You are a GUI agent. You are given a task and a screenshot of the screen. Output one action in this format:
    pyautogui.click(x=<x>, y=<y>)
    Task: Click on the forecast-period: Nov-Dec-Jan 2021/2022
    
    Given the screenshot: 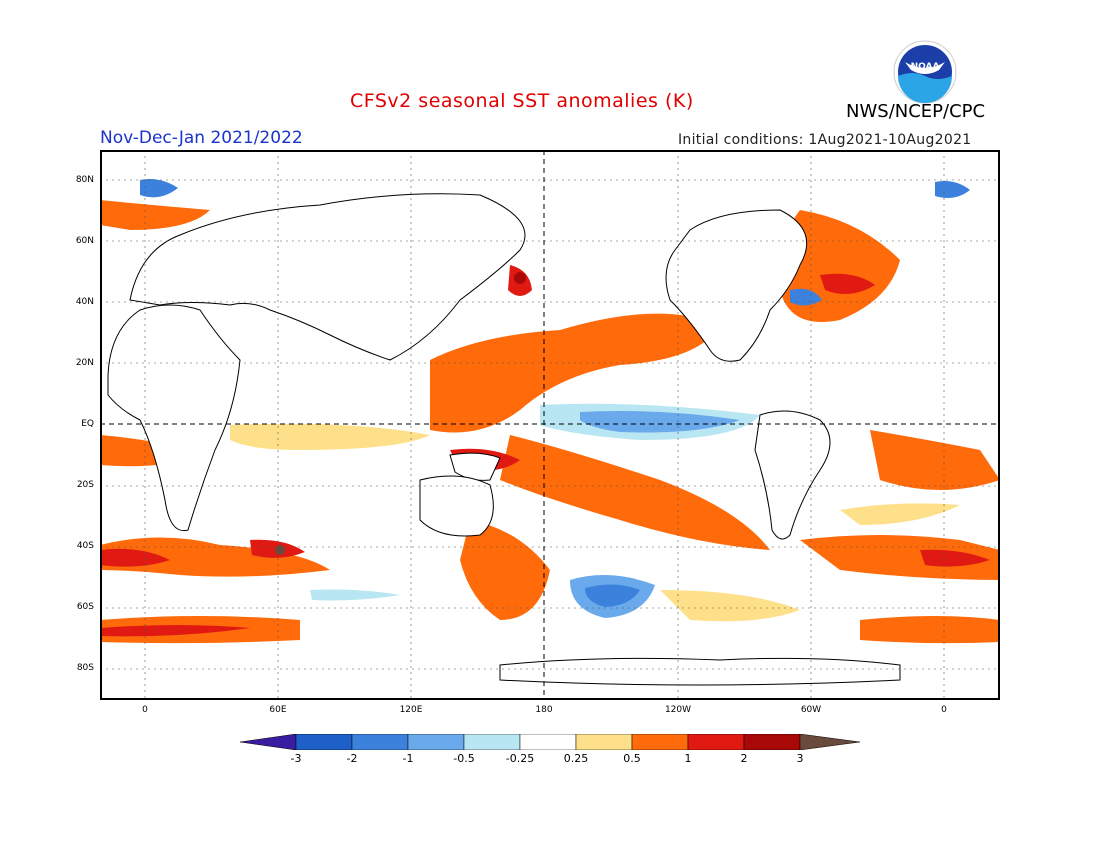 What is the action you would take?
    pyautogui.click(x=201, y=138)
    